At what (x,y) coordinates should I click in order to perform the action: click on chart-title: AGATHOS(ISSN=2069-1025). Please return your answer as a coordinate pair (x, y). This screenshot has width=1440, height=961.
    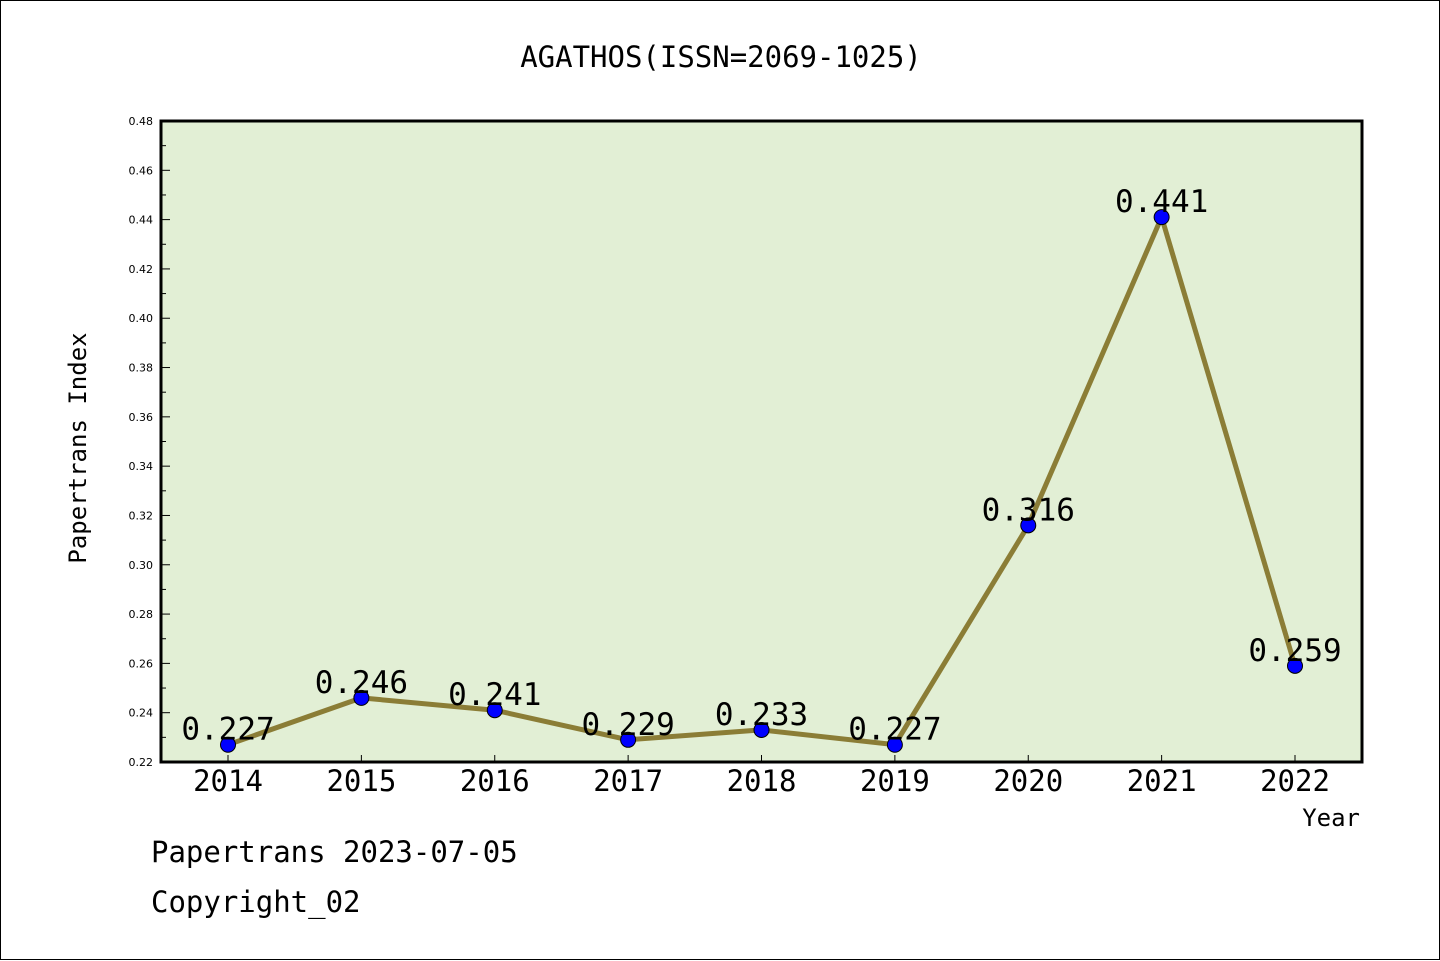
    Looking at the image, I should click on (721, 57).